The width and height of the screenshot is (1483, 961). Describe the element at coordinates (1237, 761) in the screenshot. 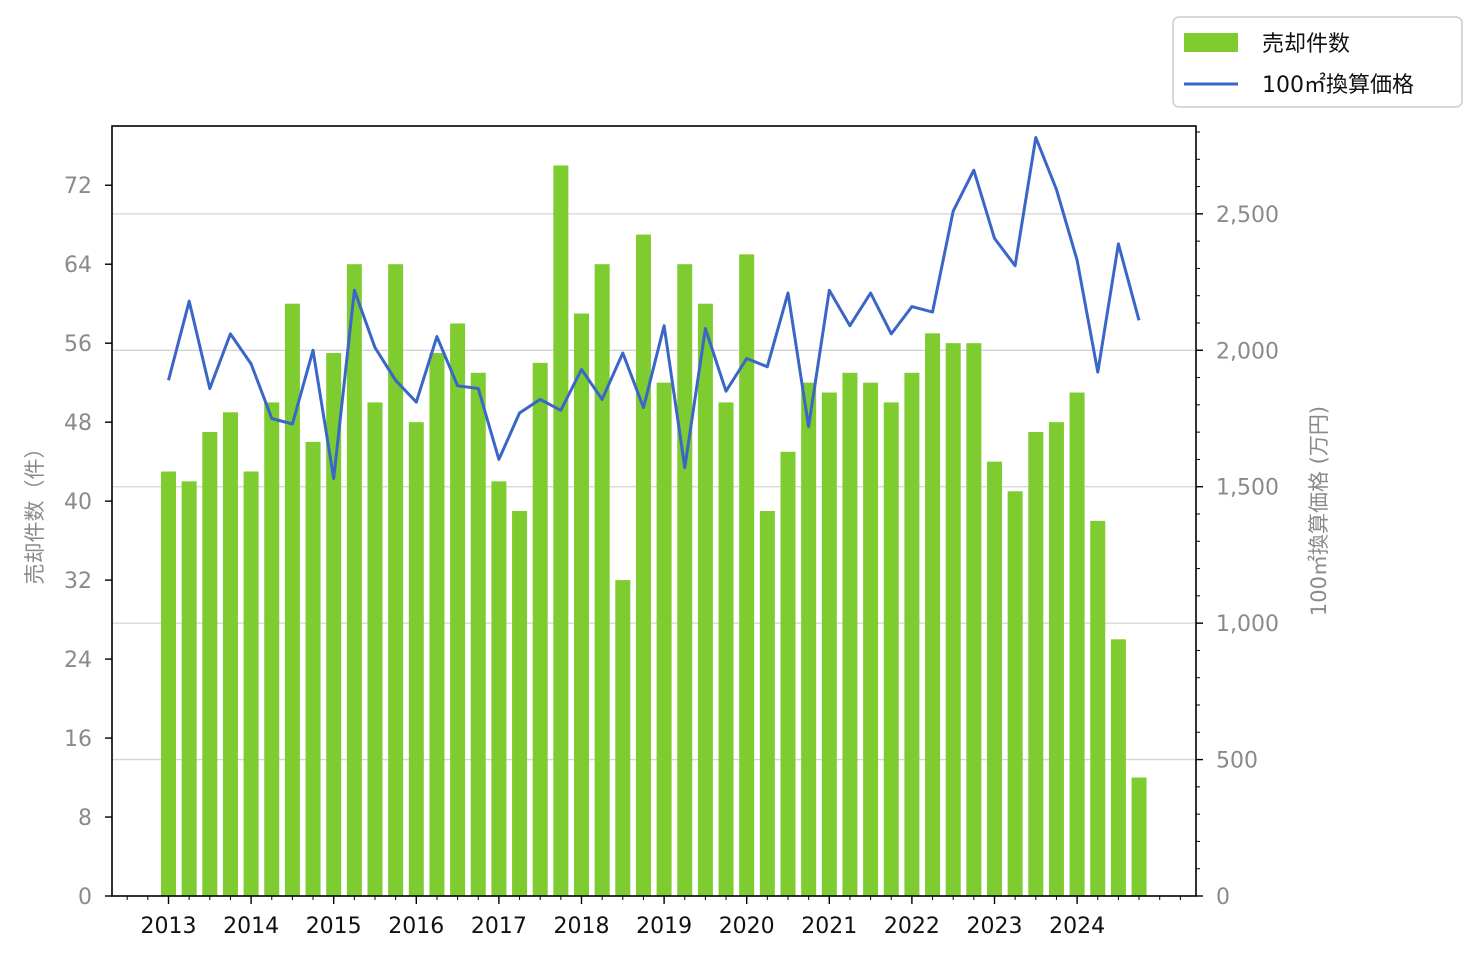

I see `y-right-tick-label: 500` at that location.